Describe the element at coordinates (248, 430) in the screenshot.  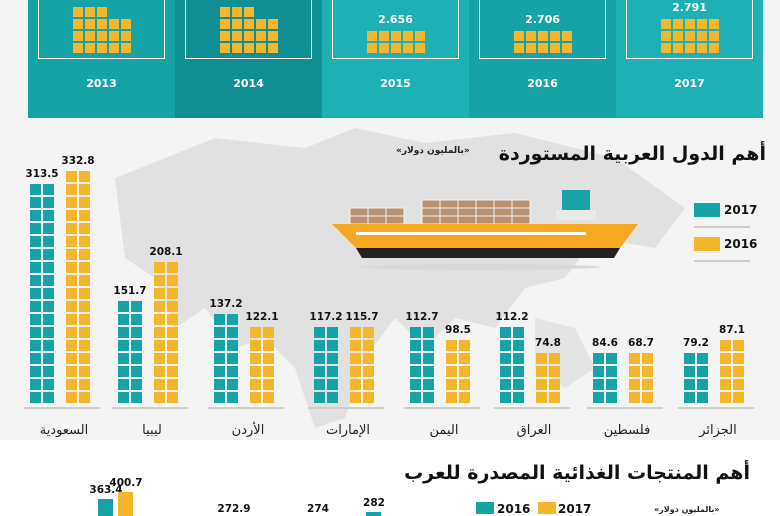
I see `country-label: الأردن` at that location.